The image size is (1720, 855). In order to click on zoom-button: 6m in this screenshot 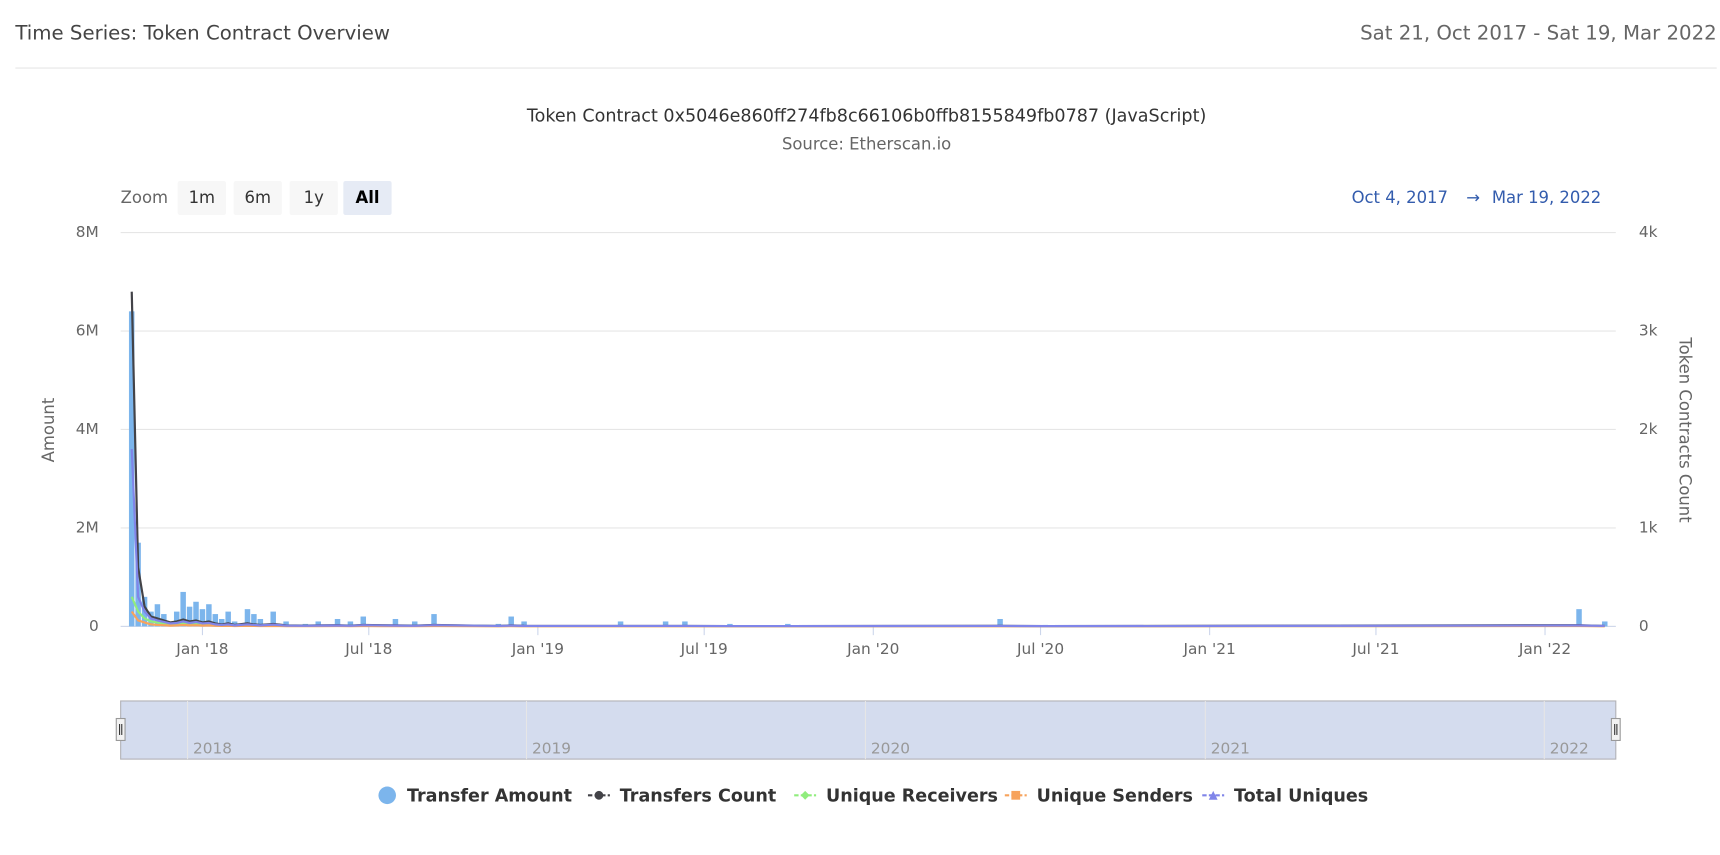, I will do `click(258, 197)`.